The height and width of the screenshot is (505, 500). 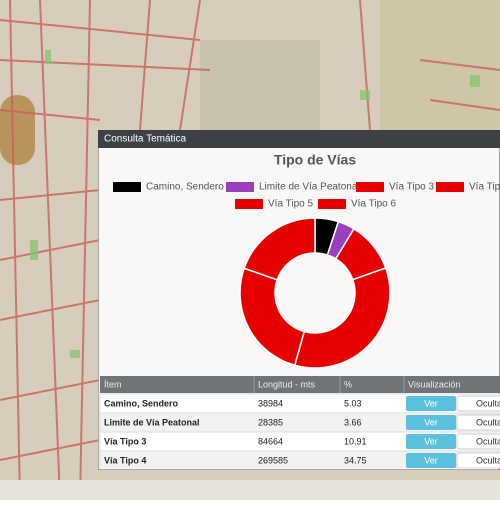 What do you see at coordinates (348, 384) in the screenshot?
I see `header-label: %` at bounding box center [348, 384].